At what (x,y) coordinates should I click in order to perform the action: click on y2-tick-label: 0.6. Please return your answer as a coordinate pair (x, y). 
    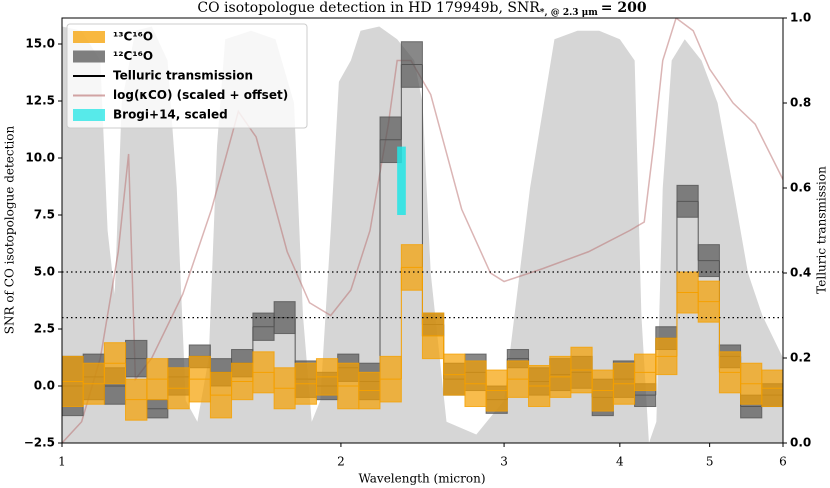
    Looking at the image, I should click on (800, 188).